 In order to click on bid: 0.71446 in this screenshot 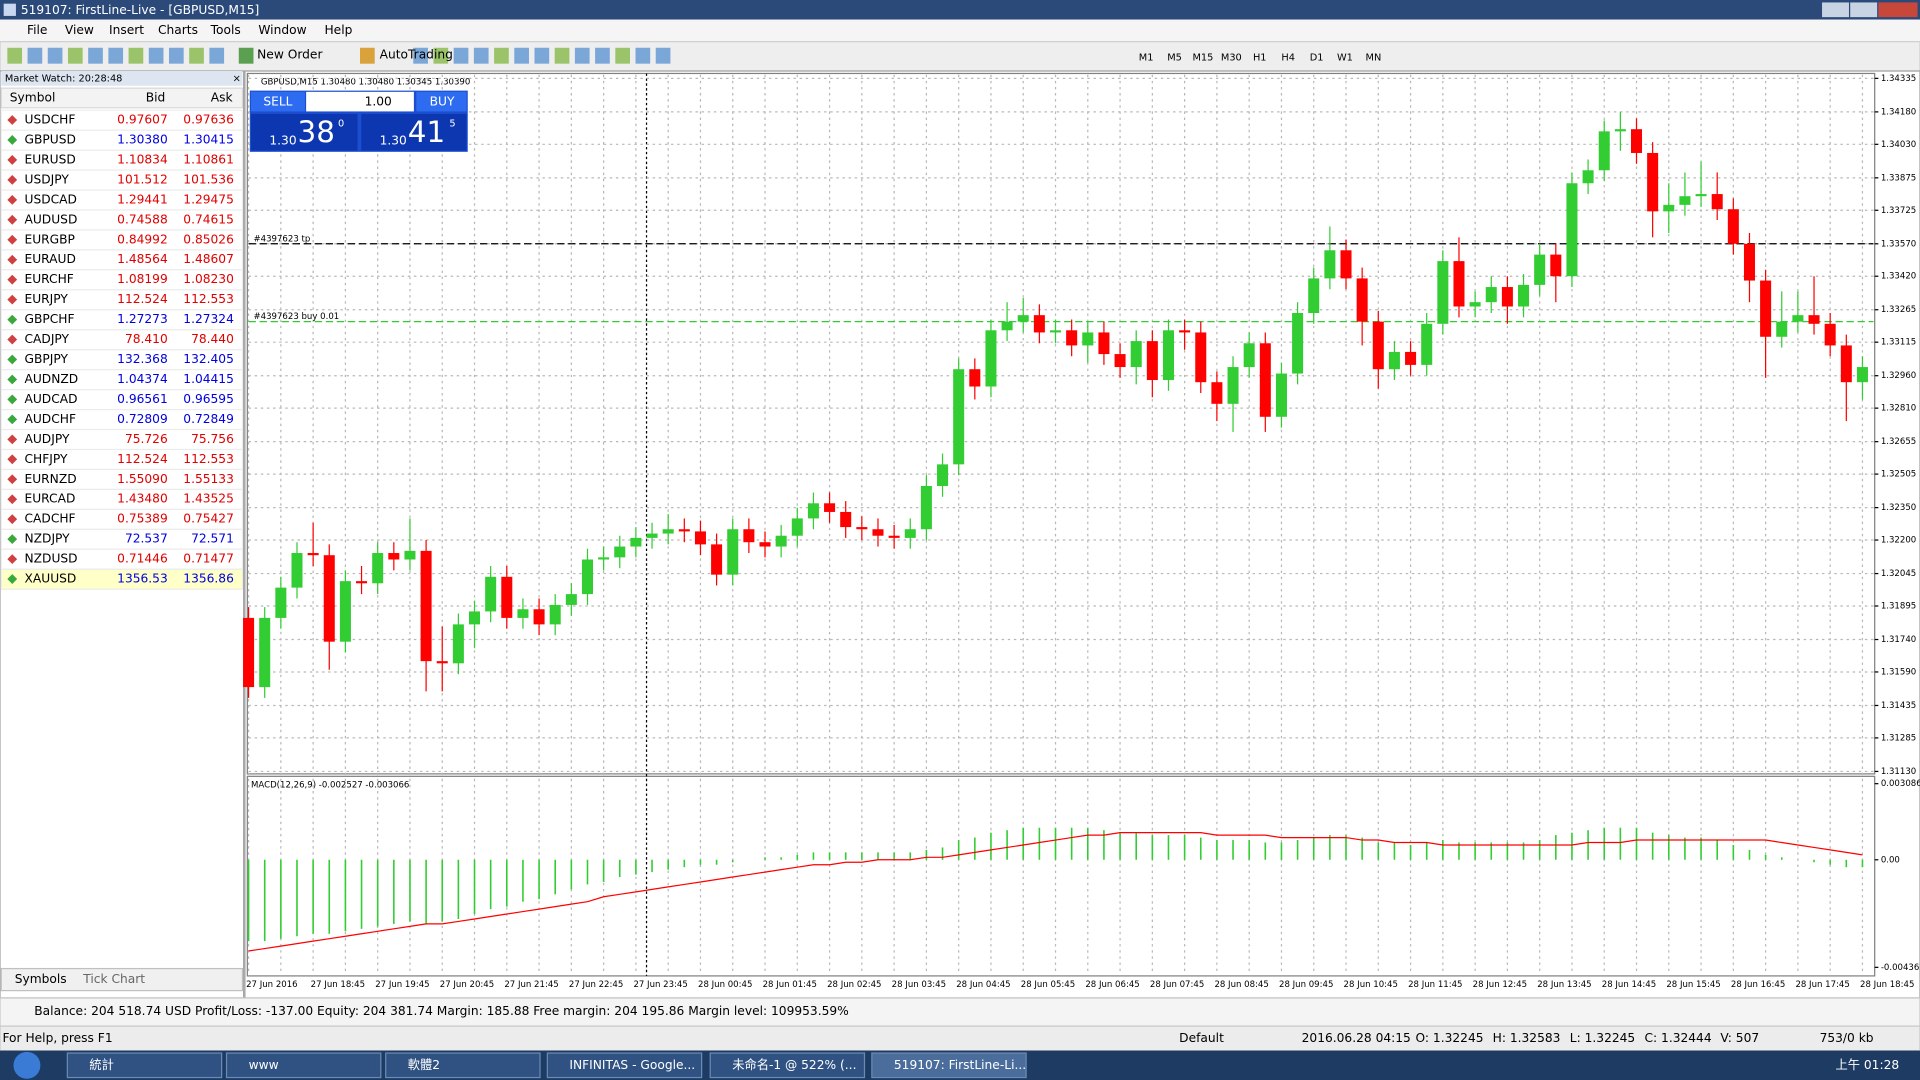, I will do `click(142, 559)`.